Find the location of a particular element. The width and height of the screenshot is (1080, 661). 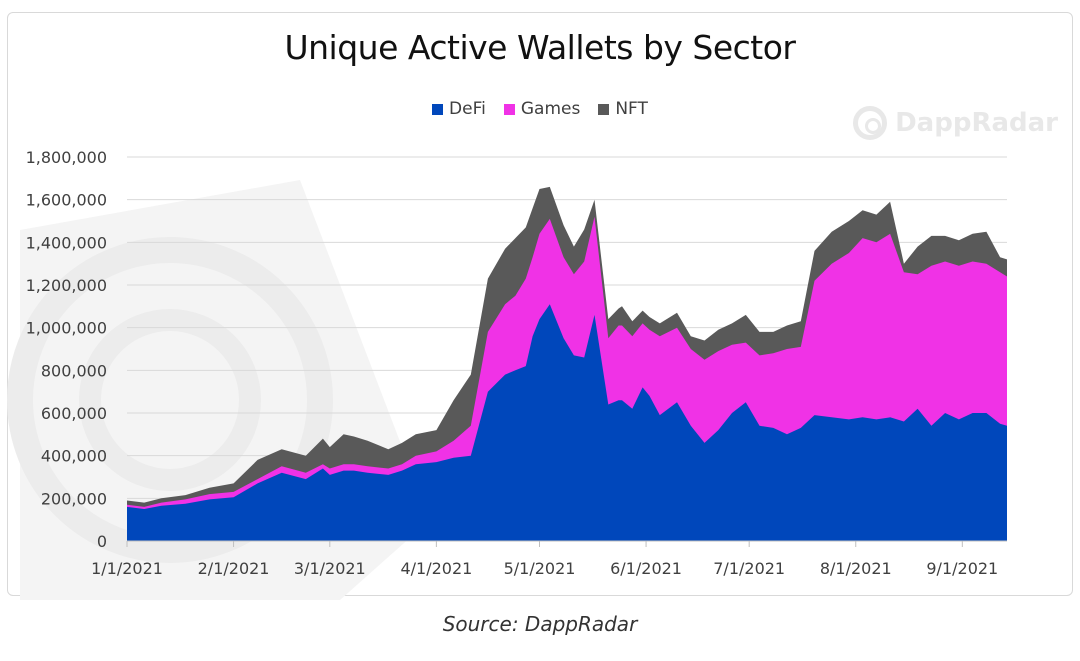

legend-item-defi: DeFi is located at coordinates (459, 109).